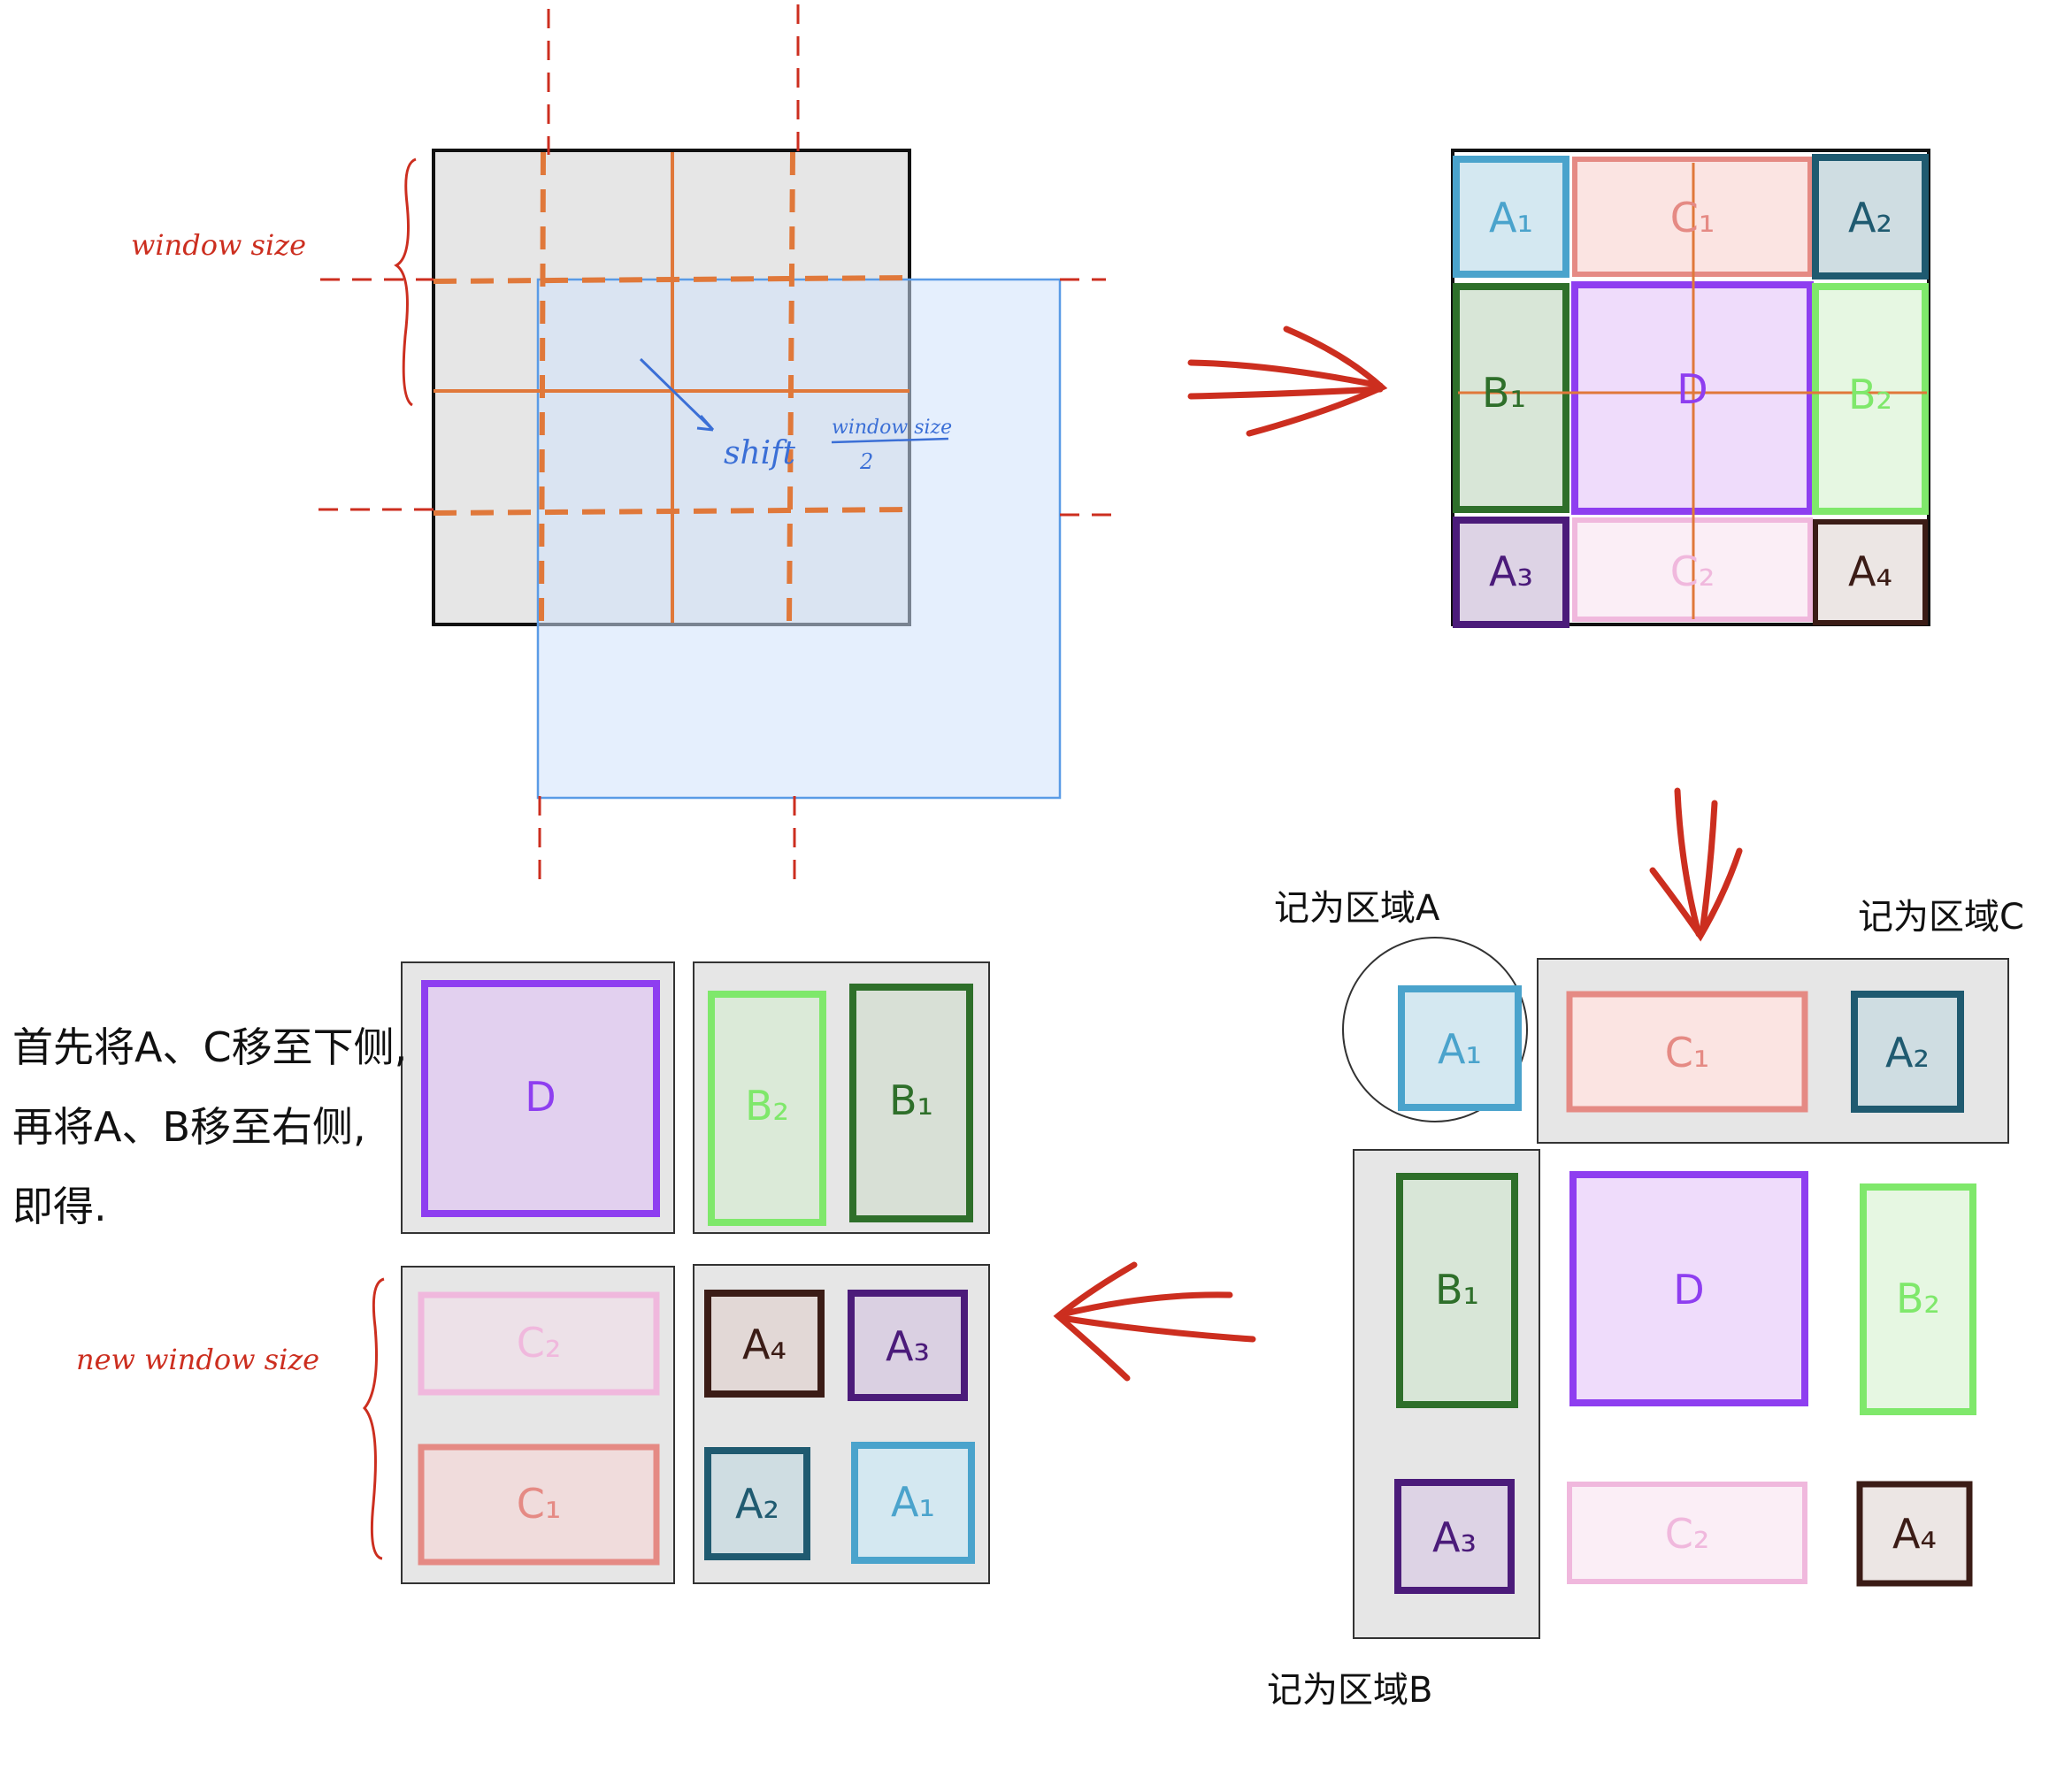 The height and width of the screenshot is (1777, 2072). What do you see at coordinates (374, 1418) in the screenshot?
I see `new-window-size-brace` at bounding box center [374, 1418].